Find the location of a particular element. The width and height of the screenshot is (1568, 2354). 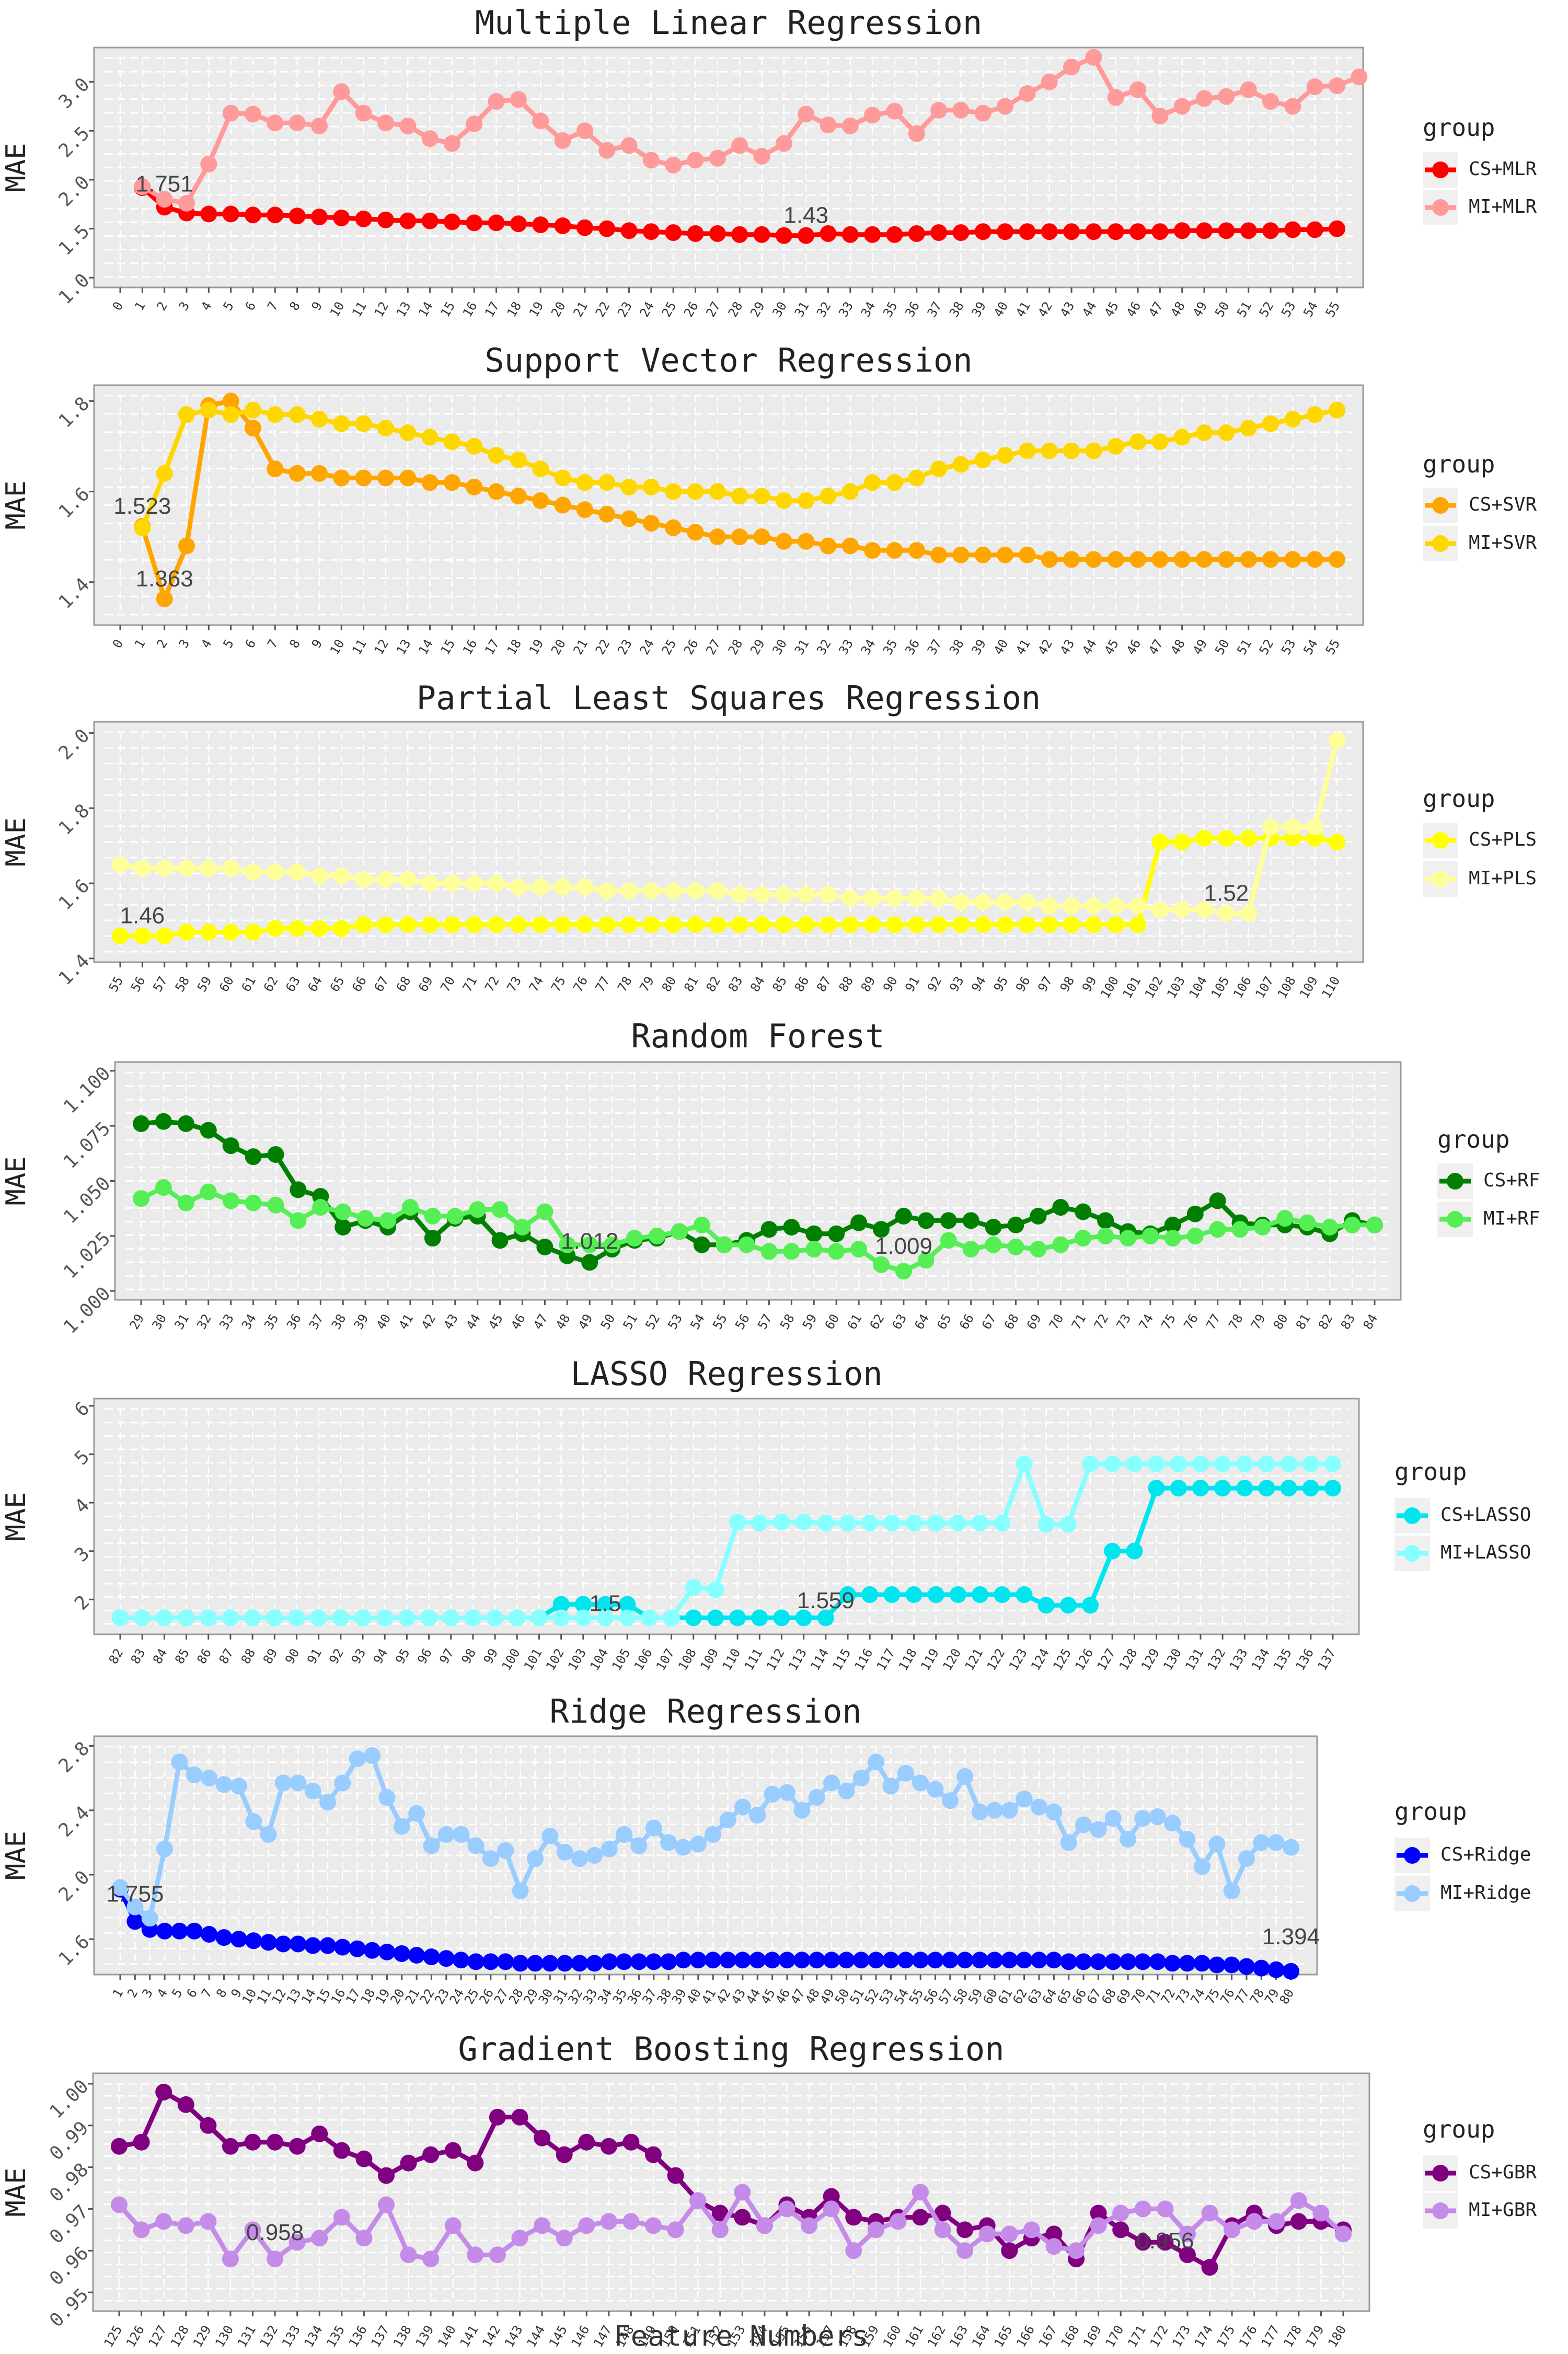

y-axis-label: MAE is located at coordinates (16, 1855).